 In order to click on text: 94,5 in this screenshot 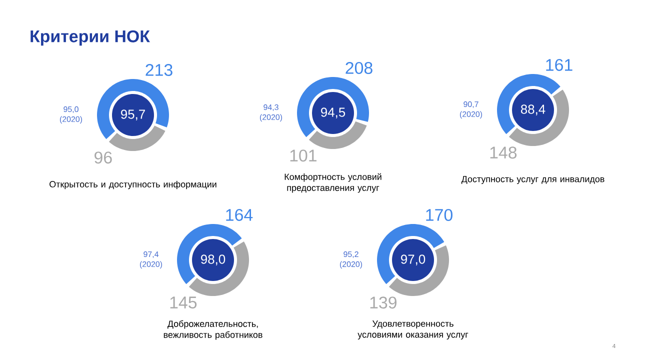, I will do `click(333, 113)`.